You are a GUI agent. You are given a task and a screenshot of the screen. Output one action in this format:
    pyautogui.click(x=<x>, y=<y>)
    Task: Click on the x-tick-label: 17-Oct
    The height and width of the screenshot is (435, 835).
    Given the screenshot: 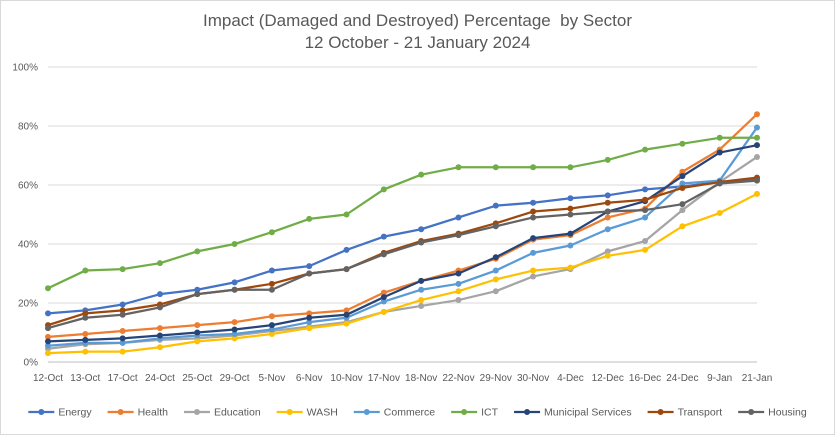 What is the action you would take?
    pyautogui.click(x=123, y=378)
    